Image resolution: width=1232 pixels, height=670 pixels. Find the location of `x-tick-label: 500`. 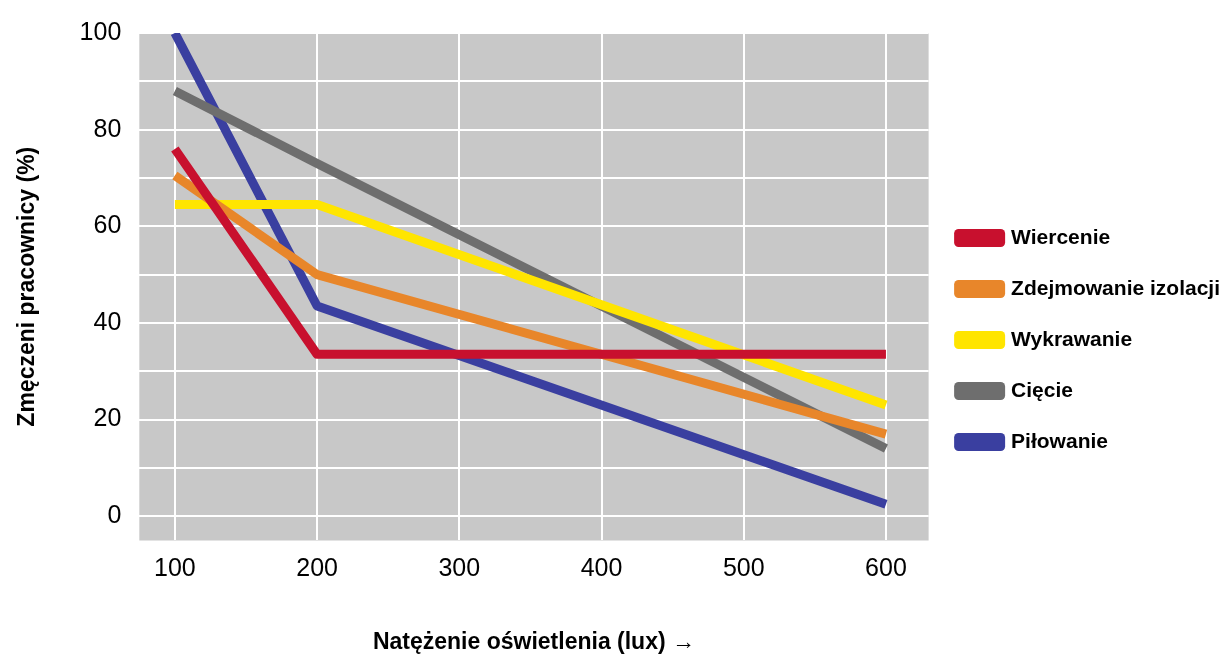

x-tick-label: 500 is located at coordinates (743, 567).